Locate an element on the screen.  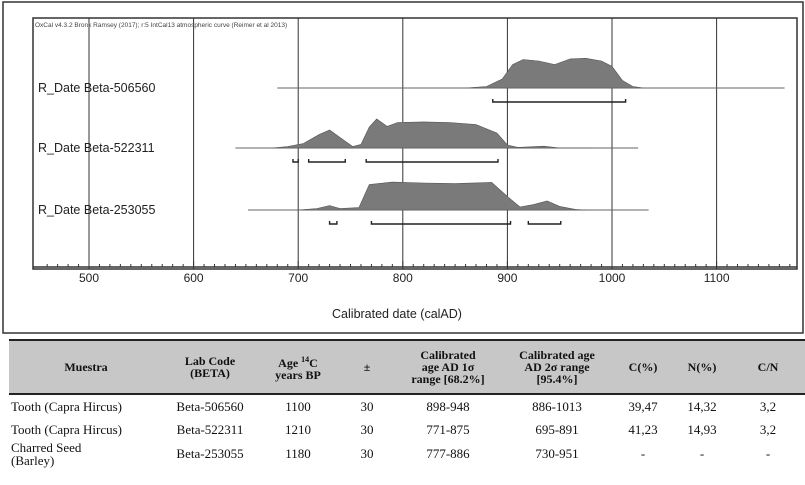
header-nitrogen: N(%) is located at coordinates (702, 367).